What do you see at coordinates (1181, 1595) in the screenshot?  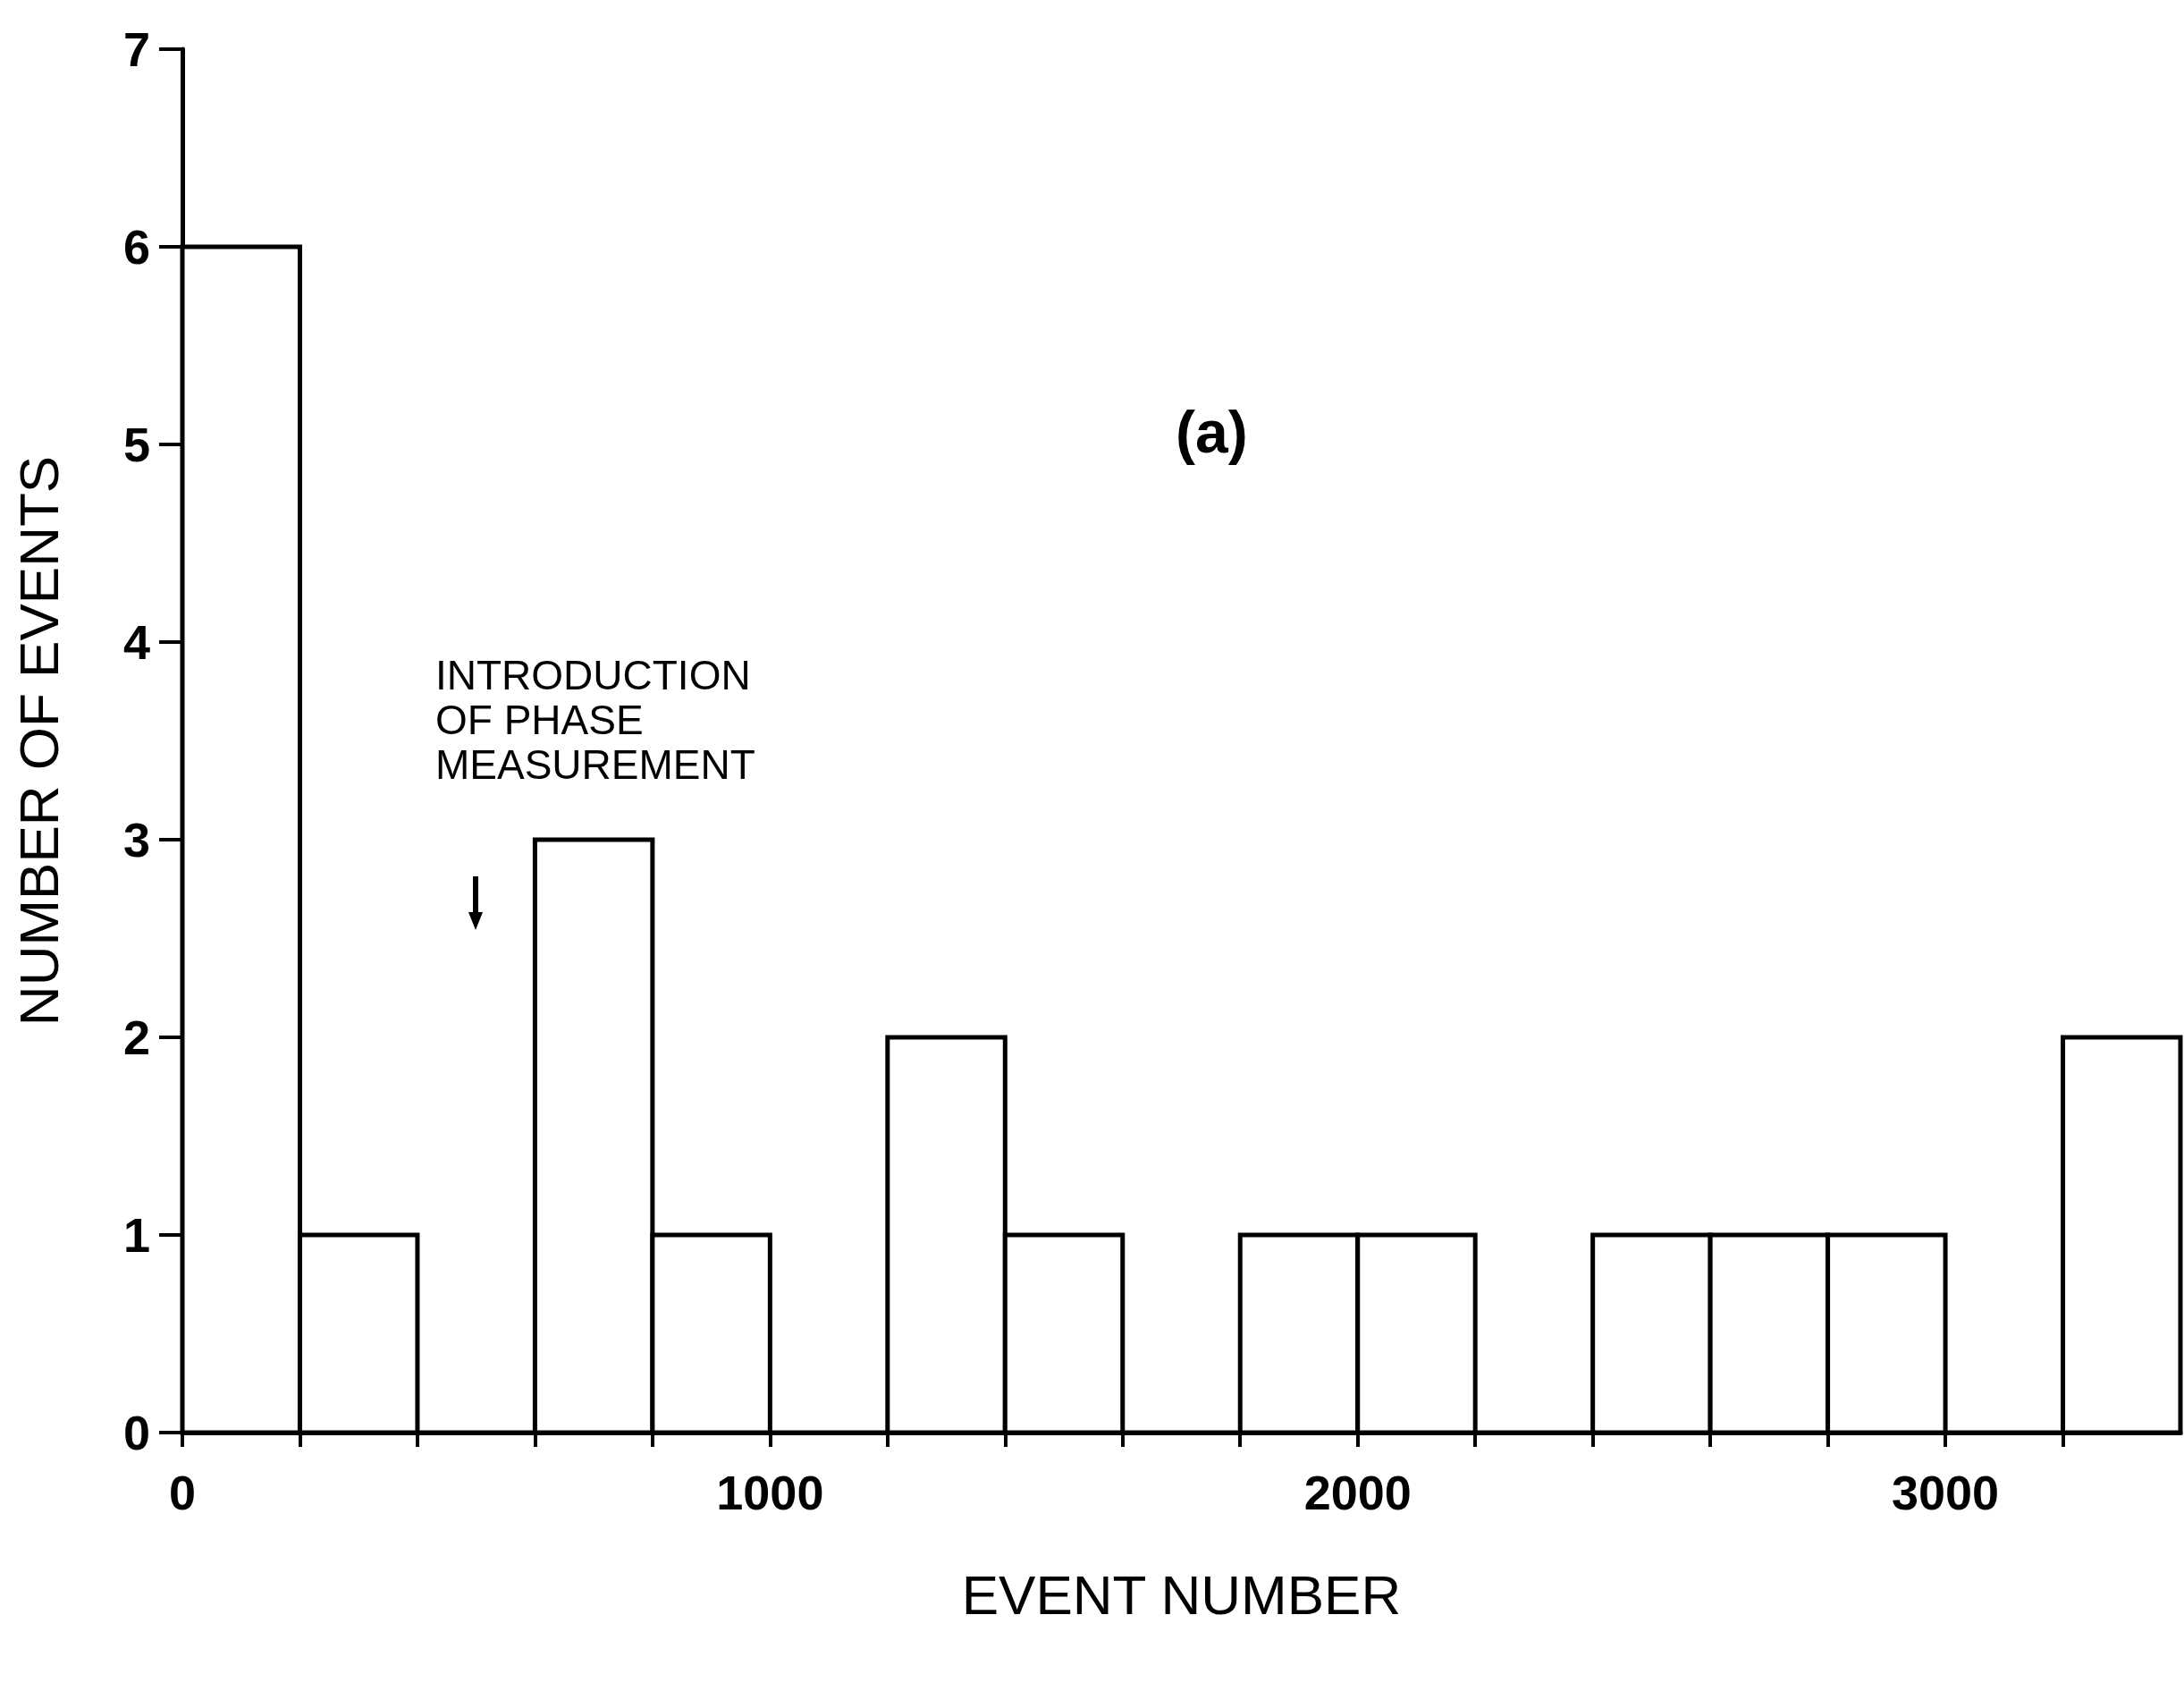 I see `x-axis-title: EVENT NUMBER` at bounding box center [1181, 1595].